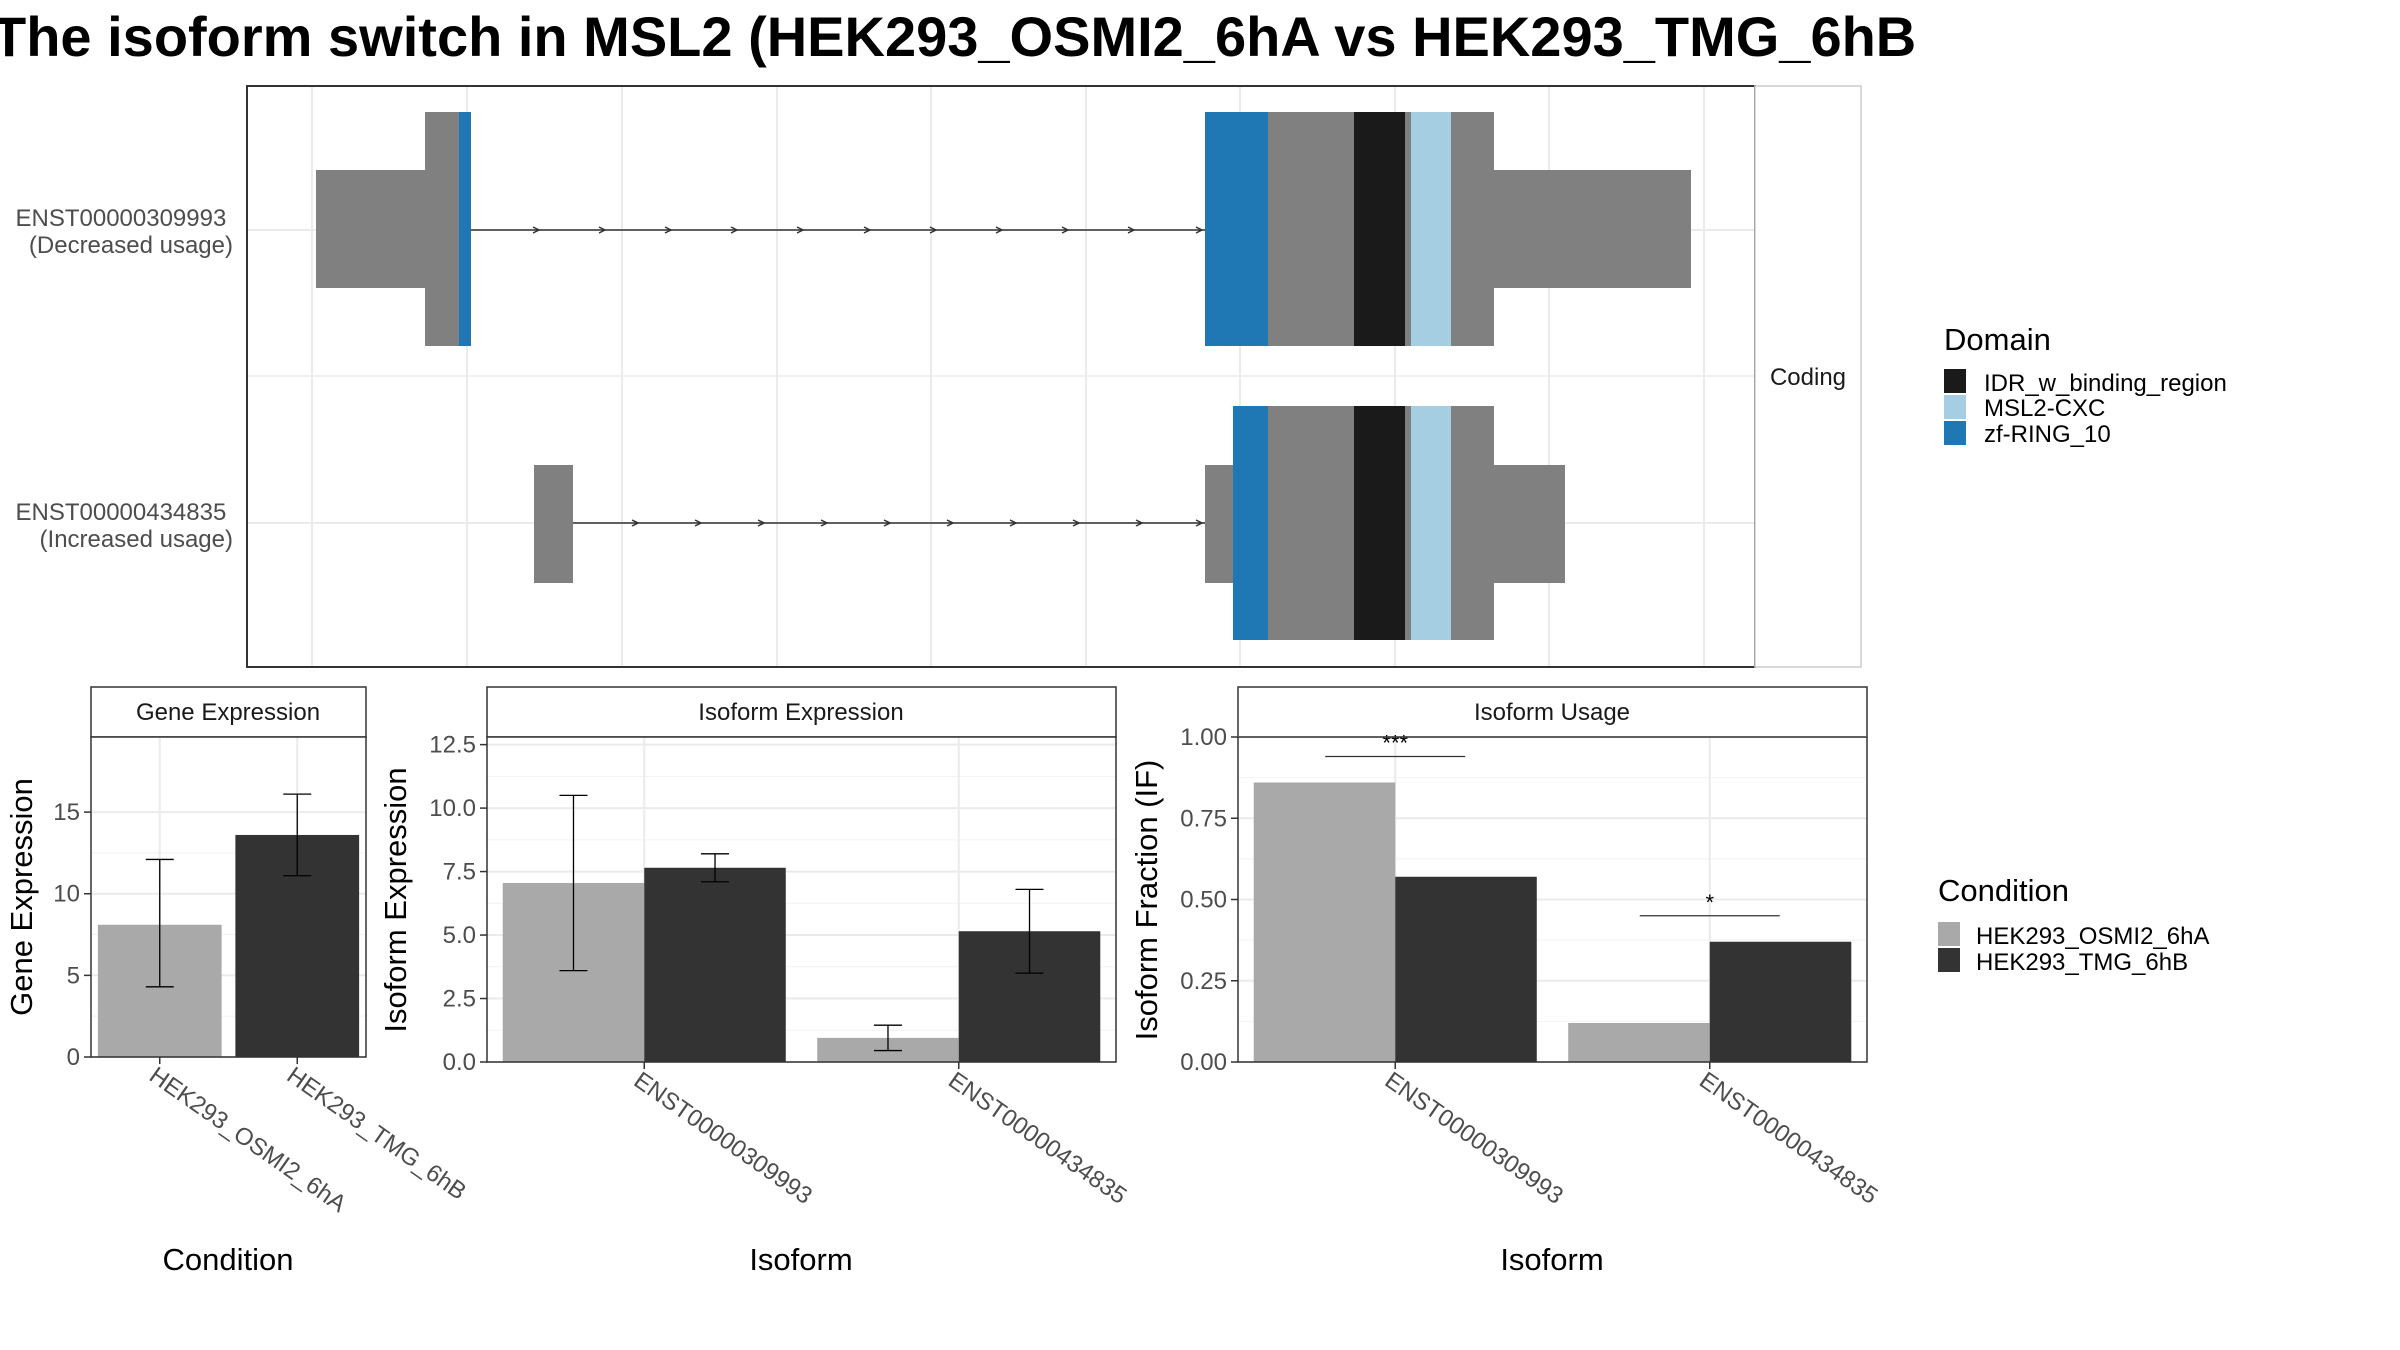 The width and height of the screenshot is (2400, 1350). Describe the element at coordinates (459, 935) in the screenshot. I see `isoform-expression-y-tick-label: 5.0` at that location.